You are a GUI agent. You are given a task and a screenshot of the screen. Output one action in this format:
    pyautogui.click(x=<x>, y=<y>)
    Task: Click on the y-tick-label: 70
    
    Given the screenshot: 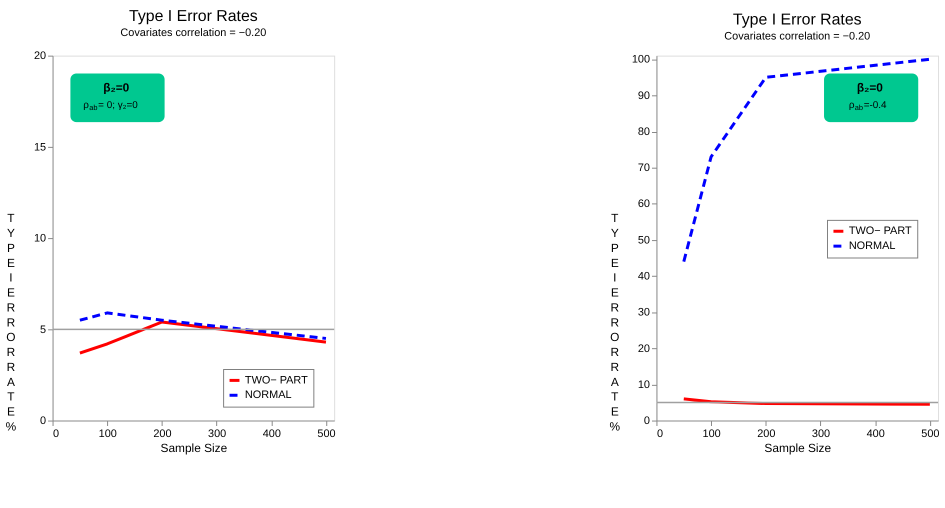 What is the action you would take?
    pyautogui.click(x=644, y=168)
    